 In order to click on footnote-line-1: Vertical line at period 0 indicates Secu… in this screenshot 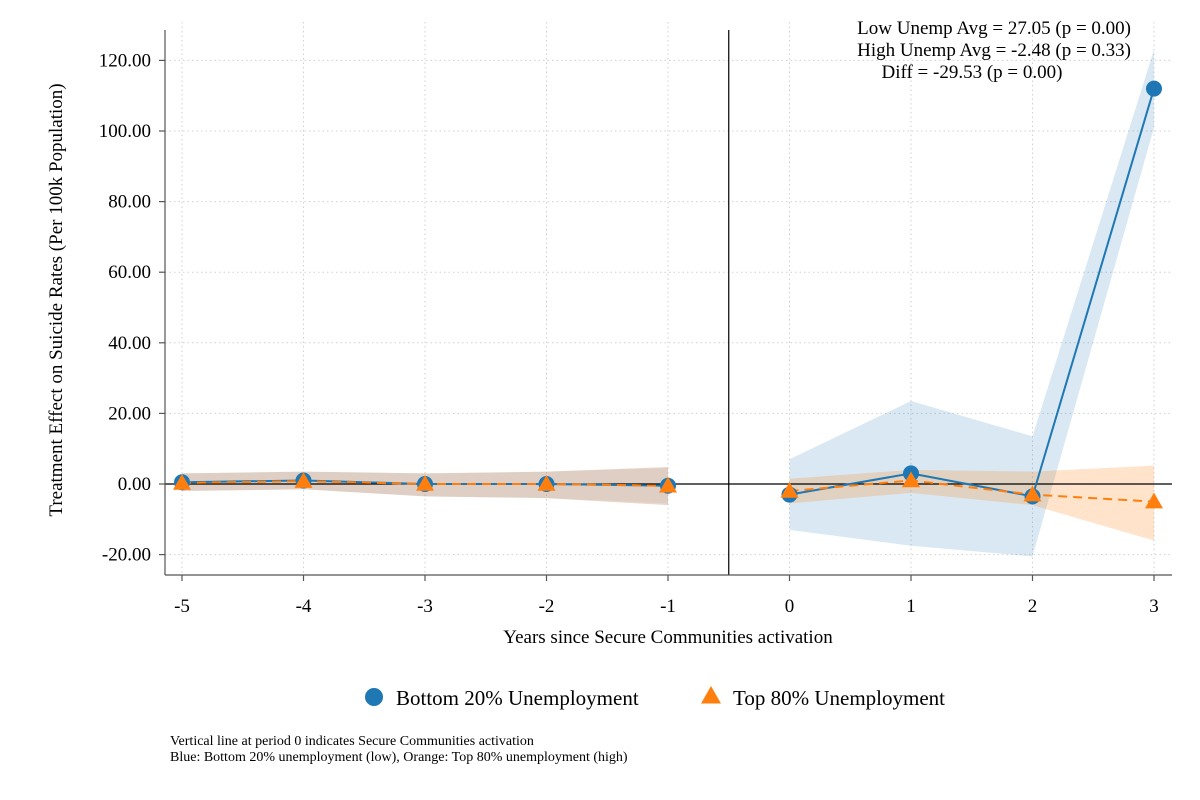, I will do `click(352, 741)`.